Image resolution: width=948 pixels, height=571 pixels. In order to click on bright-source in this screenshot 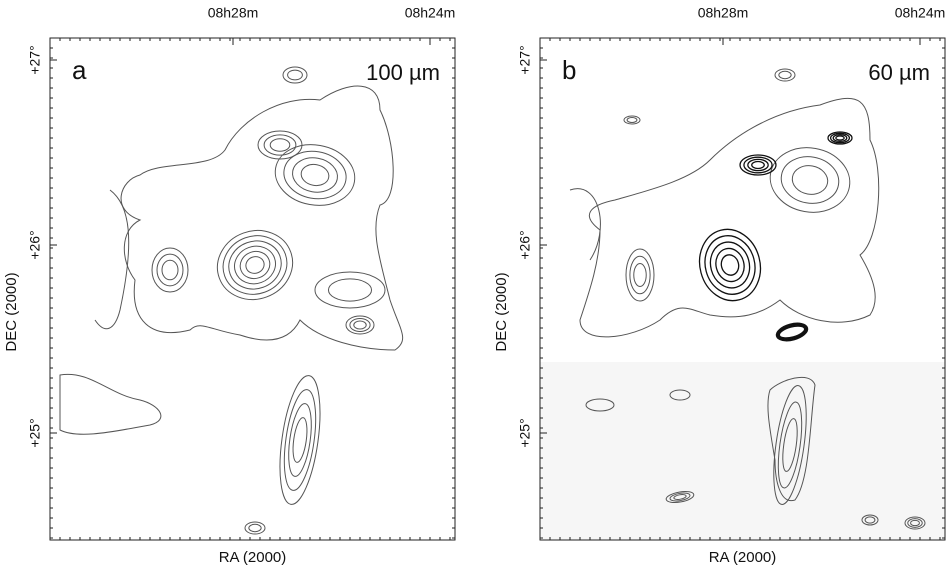, I will do `click(792, 332)`.